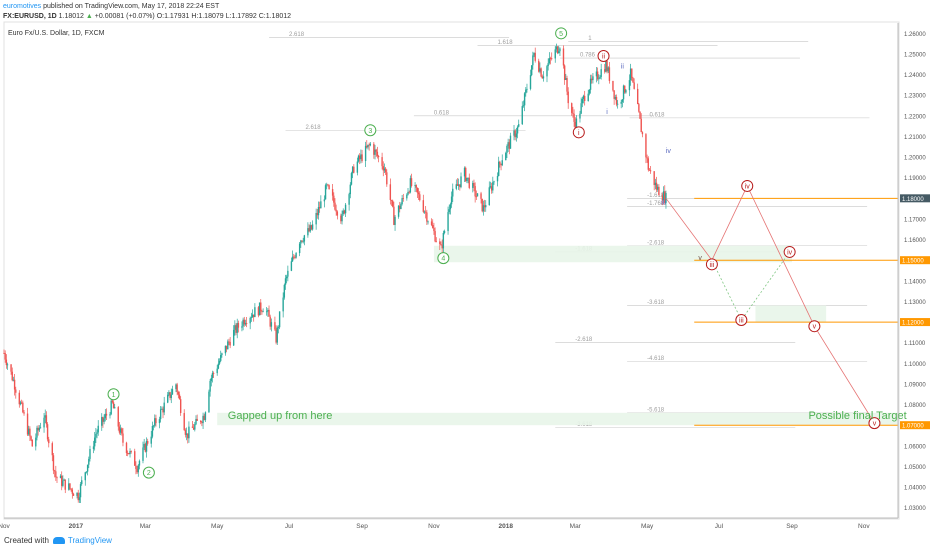  I want to click on price-tick-label: 1.17000, so click(915, 220).